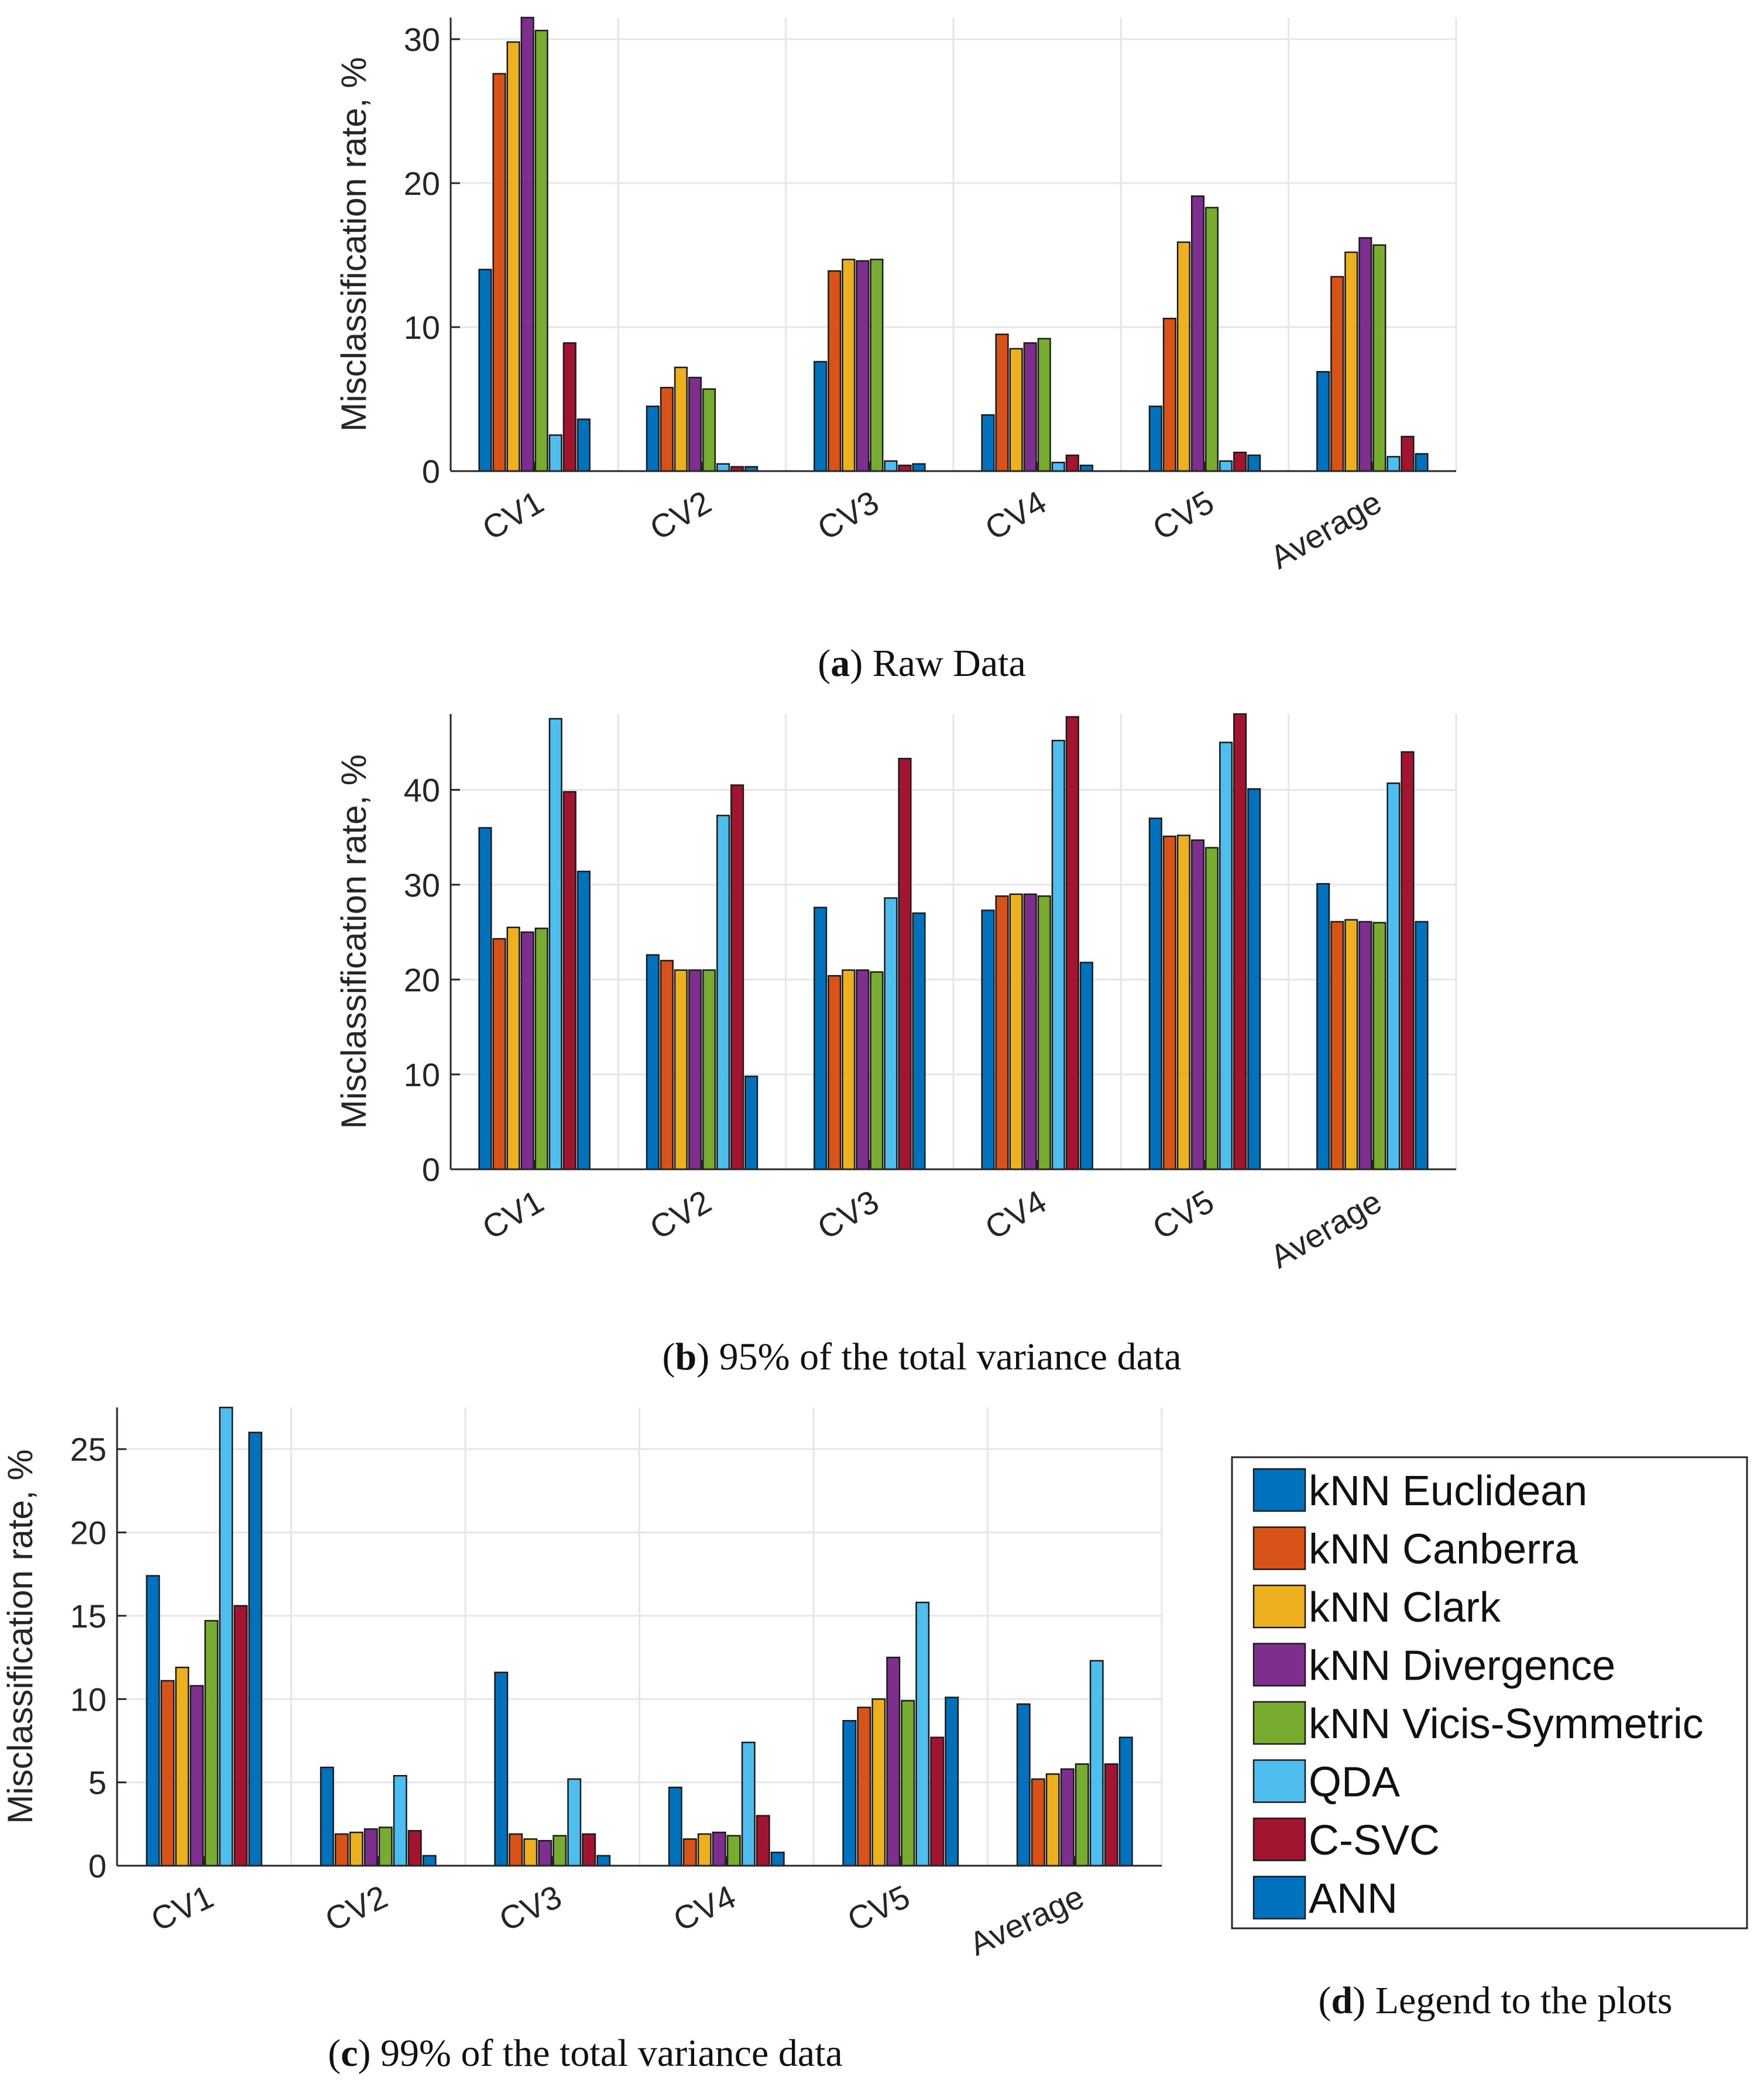 This screenshot has height=2084, width=1764. I want to click on y-tick-label: 15, so click(89, 1617).